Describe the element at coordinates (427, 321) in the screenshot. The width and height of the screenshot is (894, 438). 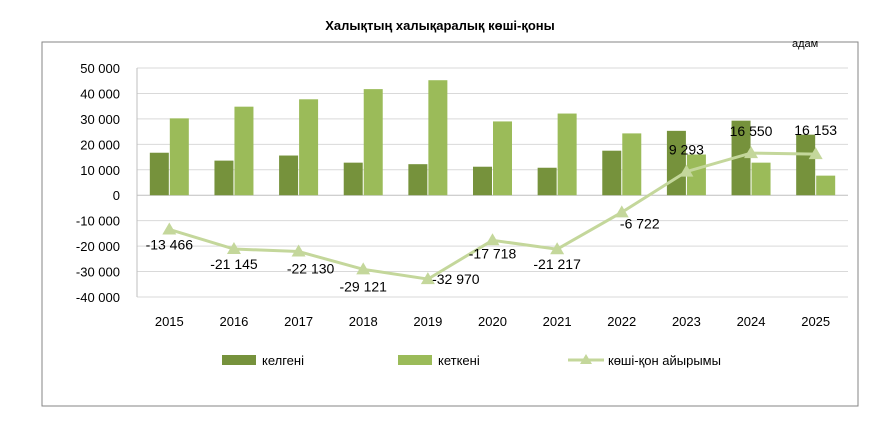
I see `x-tick-label: 2019` at that location.